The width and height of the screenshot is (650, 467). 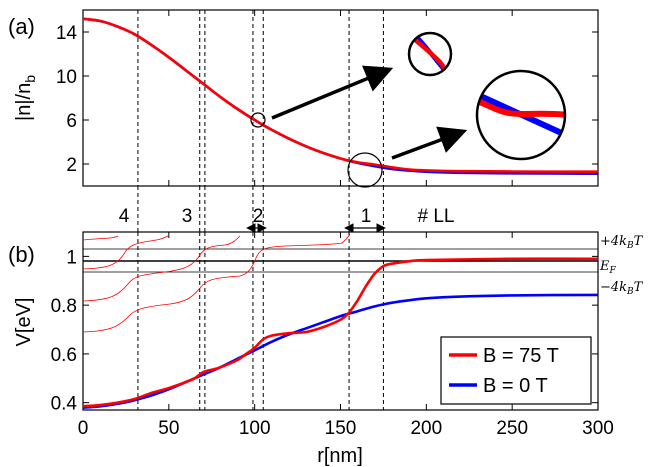 I want to click on panel-b-label: (b), so click(x=21, y=254).